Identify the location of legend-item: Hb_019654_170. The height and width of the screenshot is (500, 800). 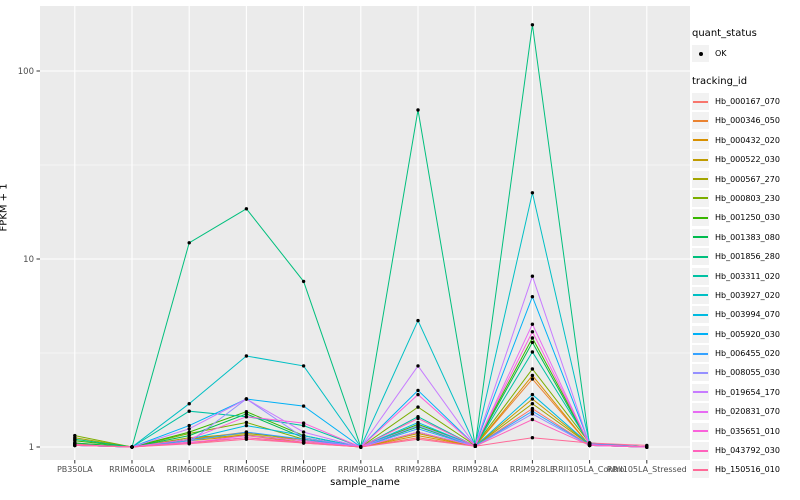
(745, 392).